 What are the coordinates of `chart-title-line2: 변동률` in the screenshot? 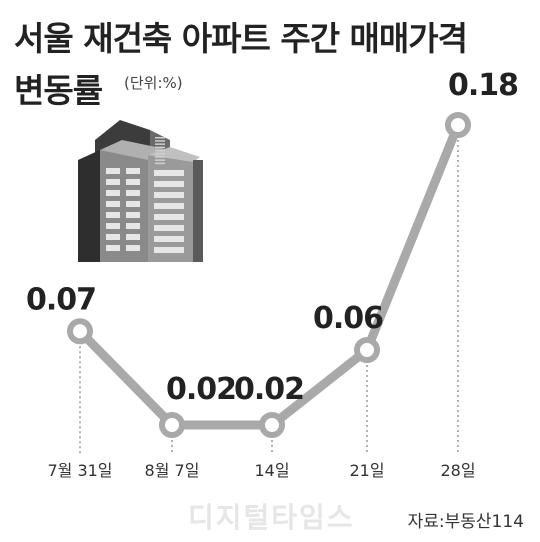 It's located at (58, 90).